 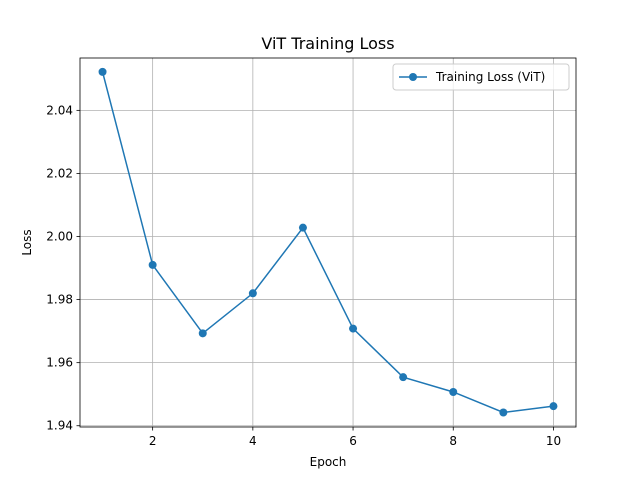 I want to click on y-tick-label: 2.00, so click(x=59, y=237).